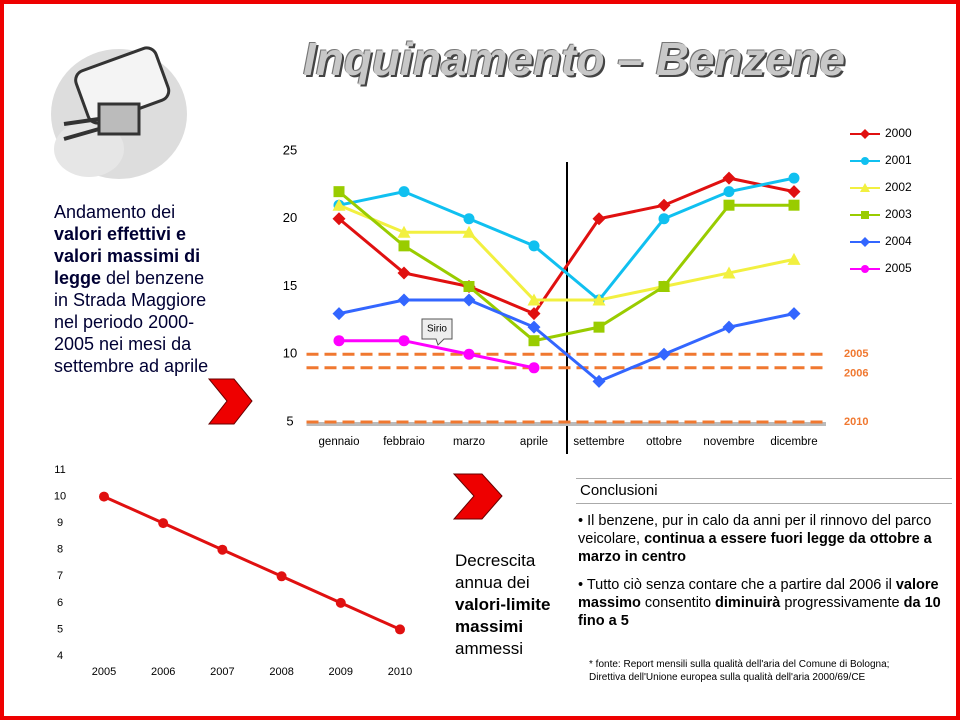 The image size is (960, 720). I want to click on legend-label: 2003, so click(898, 214).